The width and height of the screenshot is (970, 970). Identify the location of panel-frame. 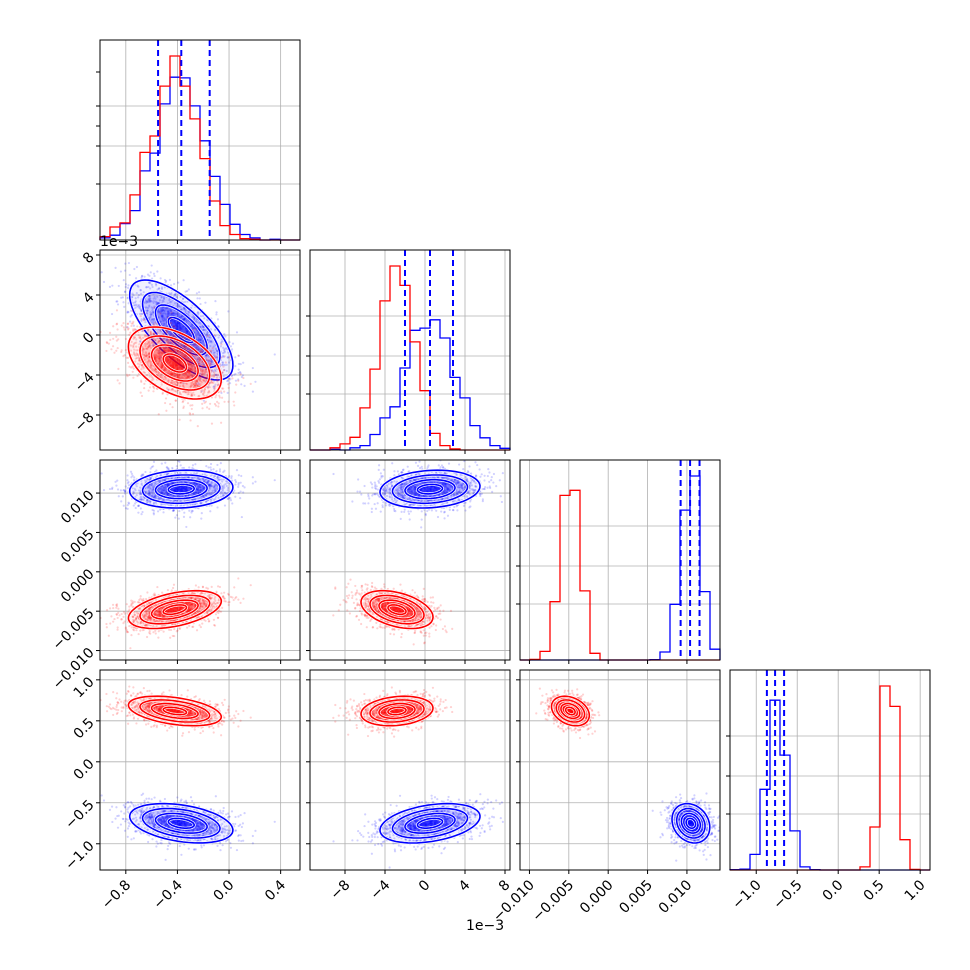
(200, 140).